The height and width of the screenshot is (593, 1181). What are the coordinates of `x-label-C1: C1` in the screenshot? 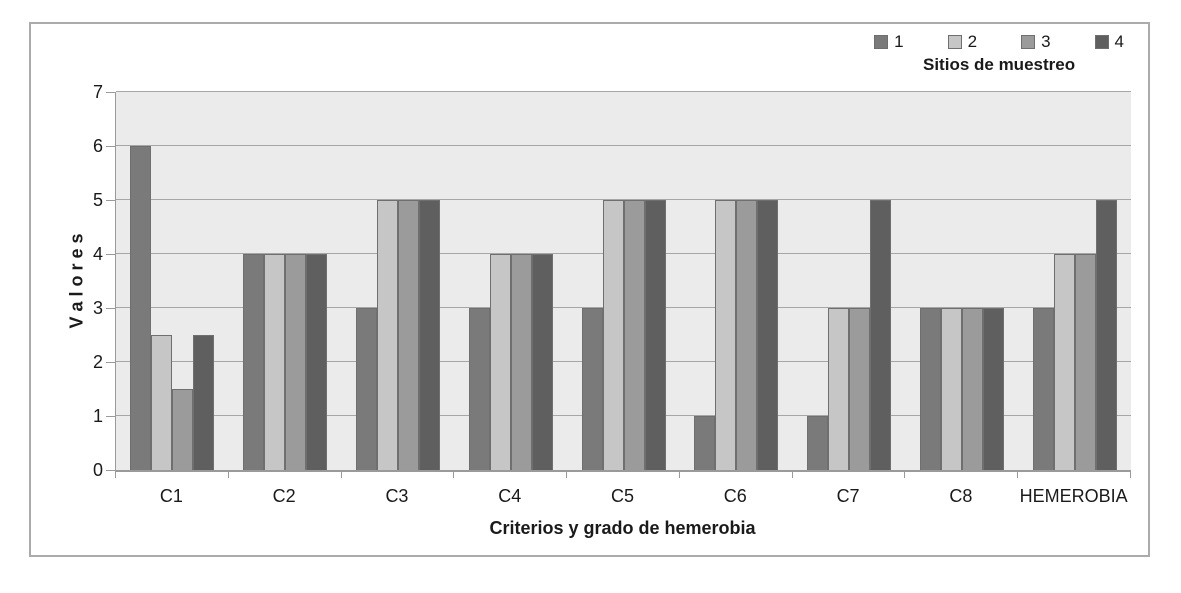 It's located at (171, 496).